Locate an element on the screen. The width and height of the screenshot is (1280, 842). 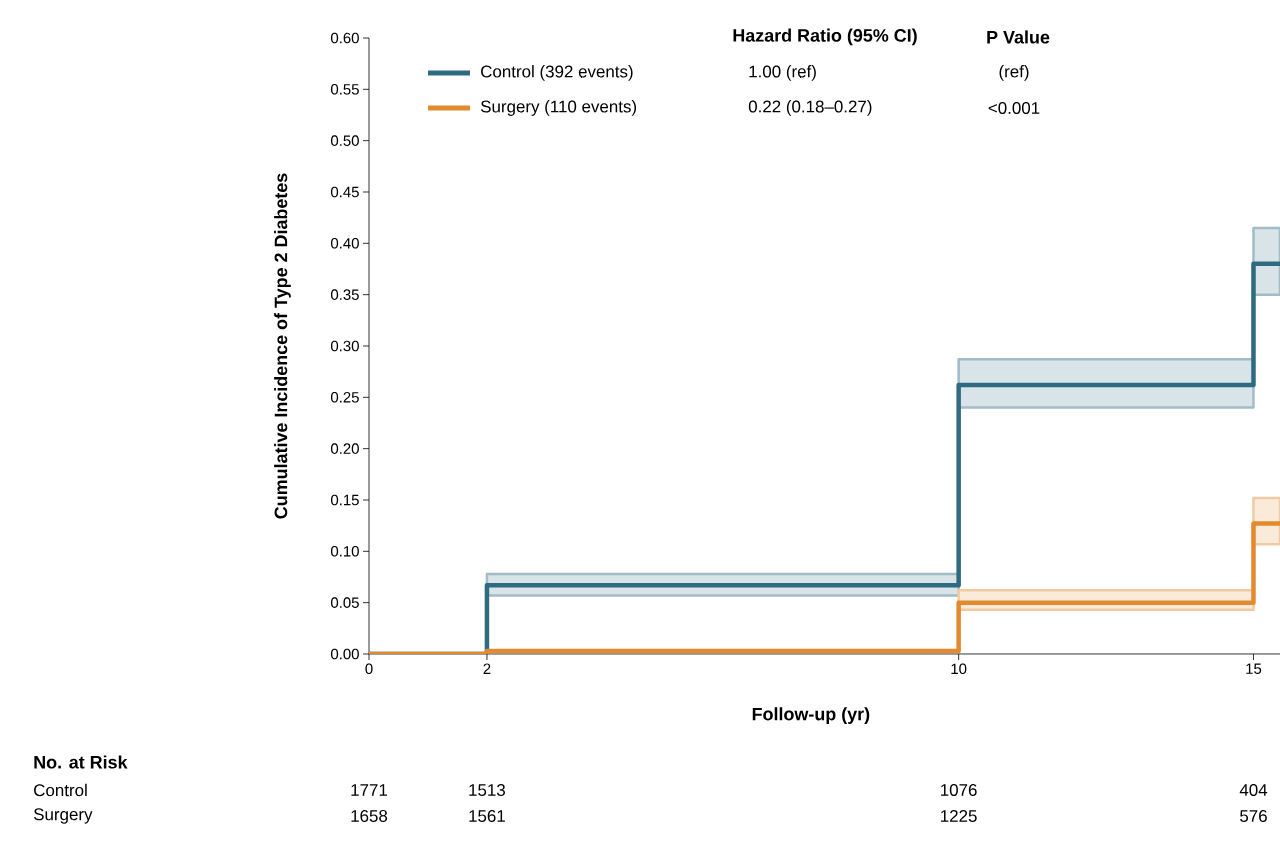
y-tick-label: 0.55 is located at coordinates (344, 89).